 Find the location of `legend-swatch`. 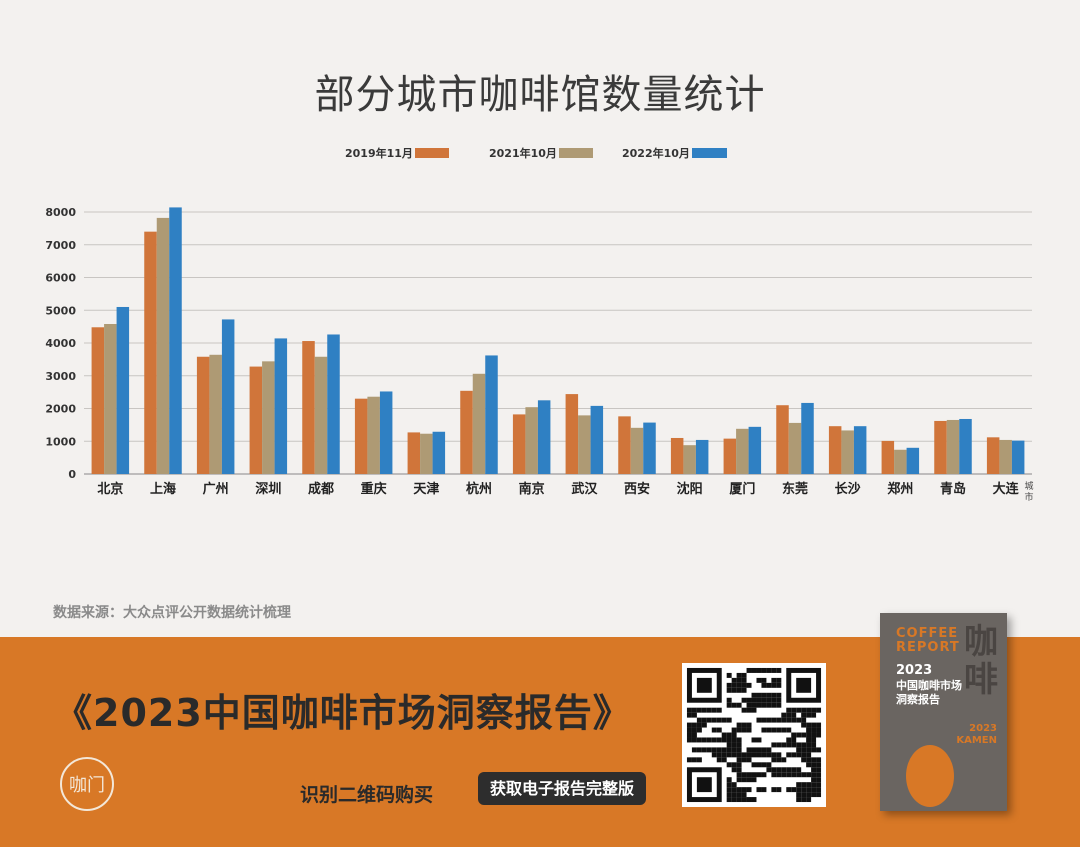

legend-swatch is located at coordinates (709, 153).